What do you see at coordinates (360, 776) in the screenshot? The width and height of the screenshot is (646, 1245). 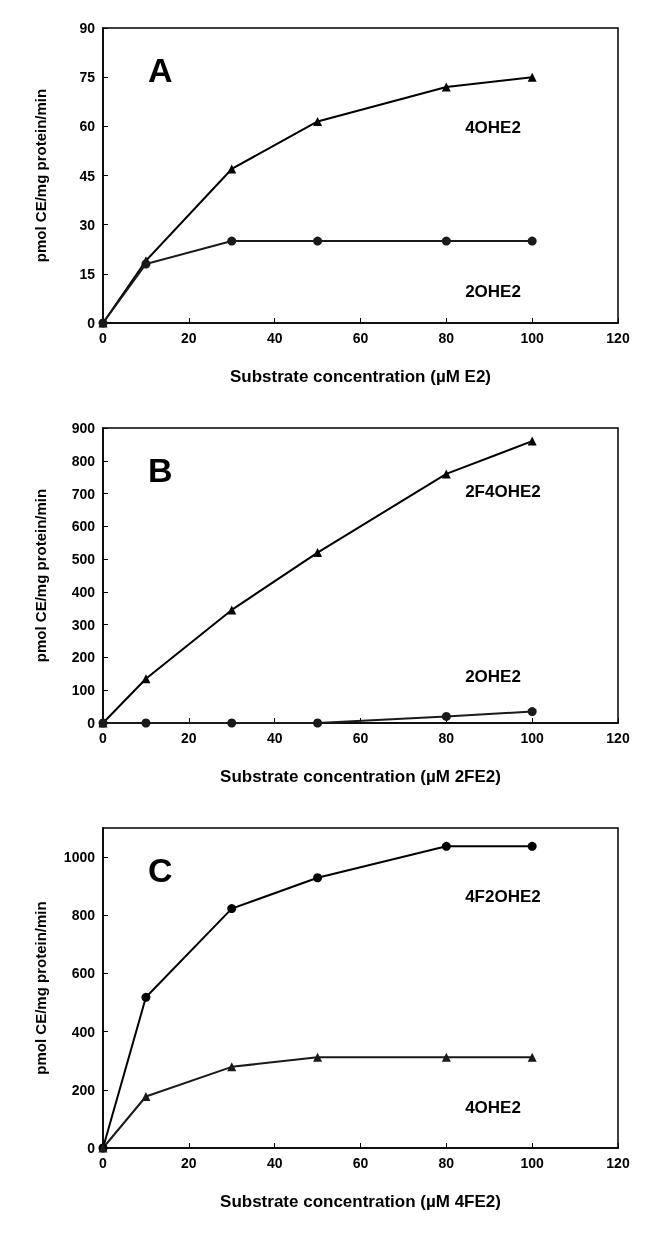 I see `x-axis-title: Substrate concentration (µM 2FE2)` at bounding box center [360, 776].